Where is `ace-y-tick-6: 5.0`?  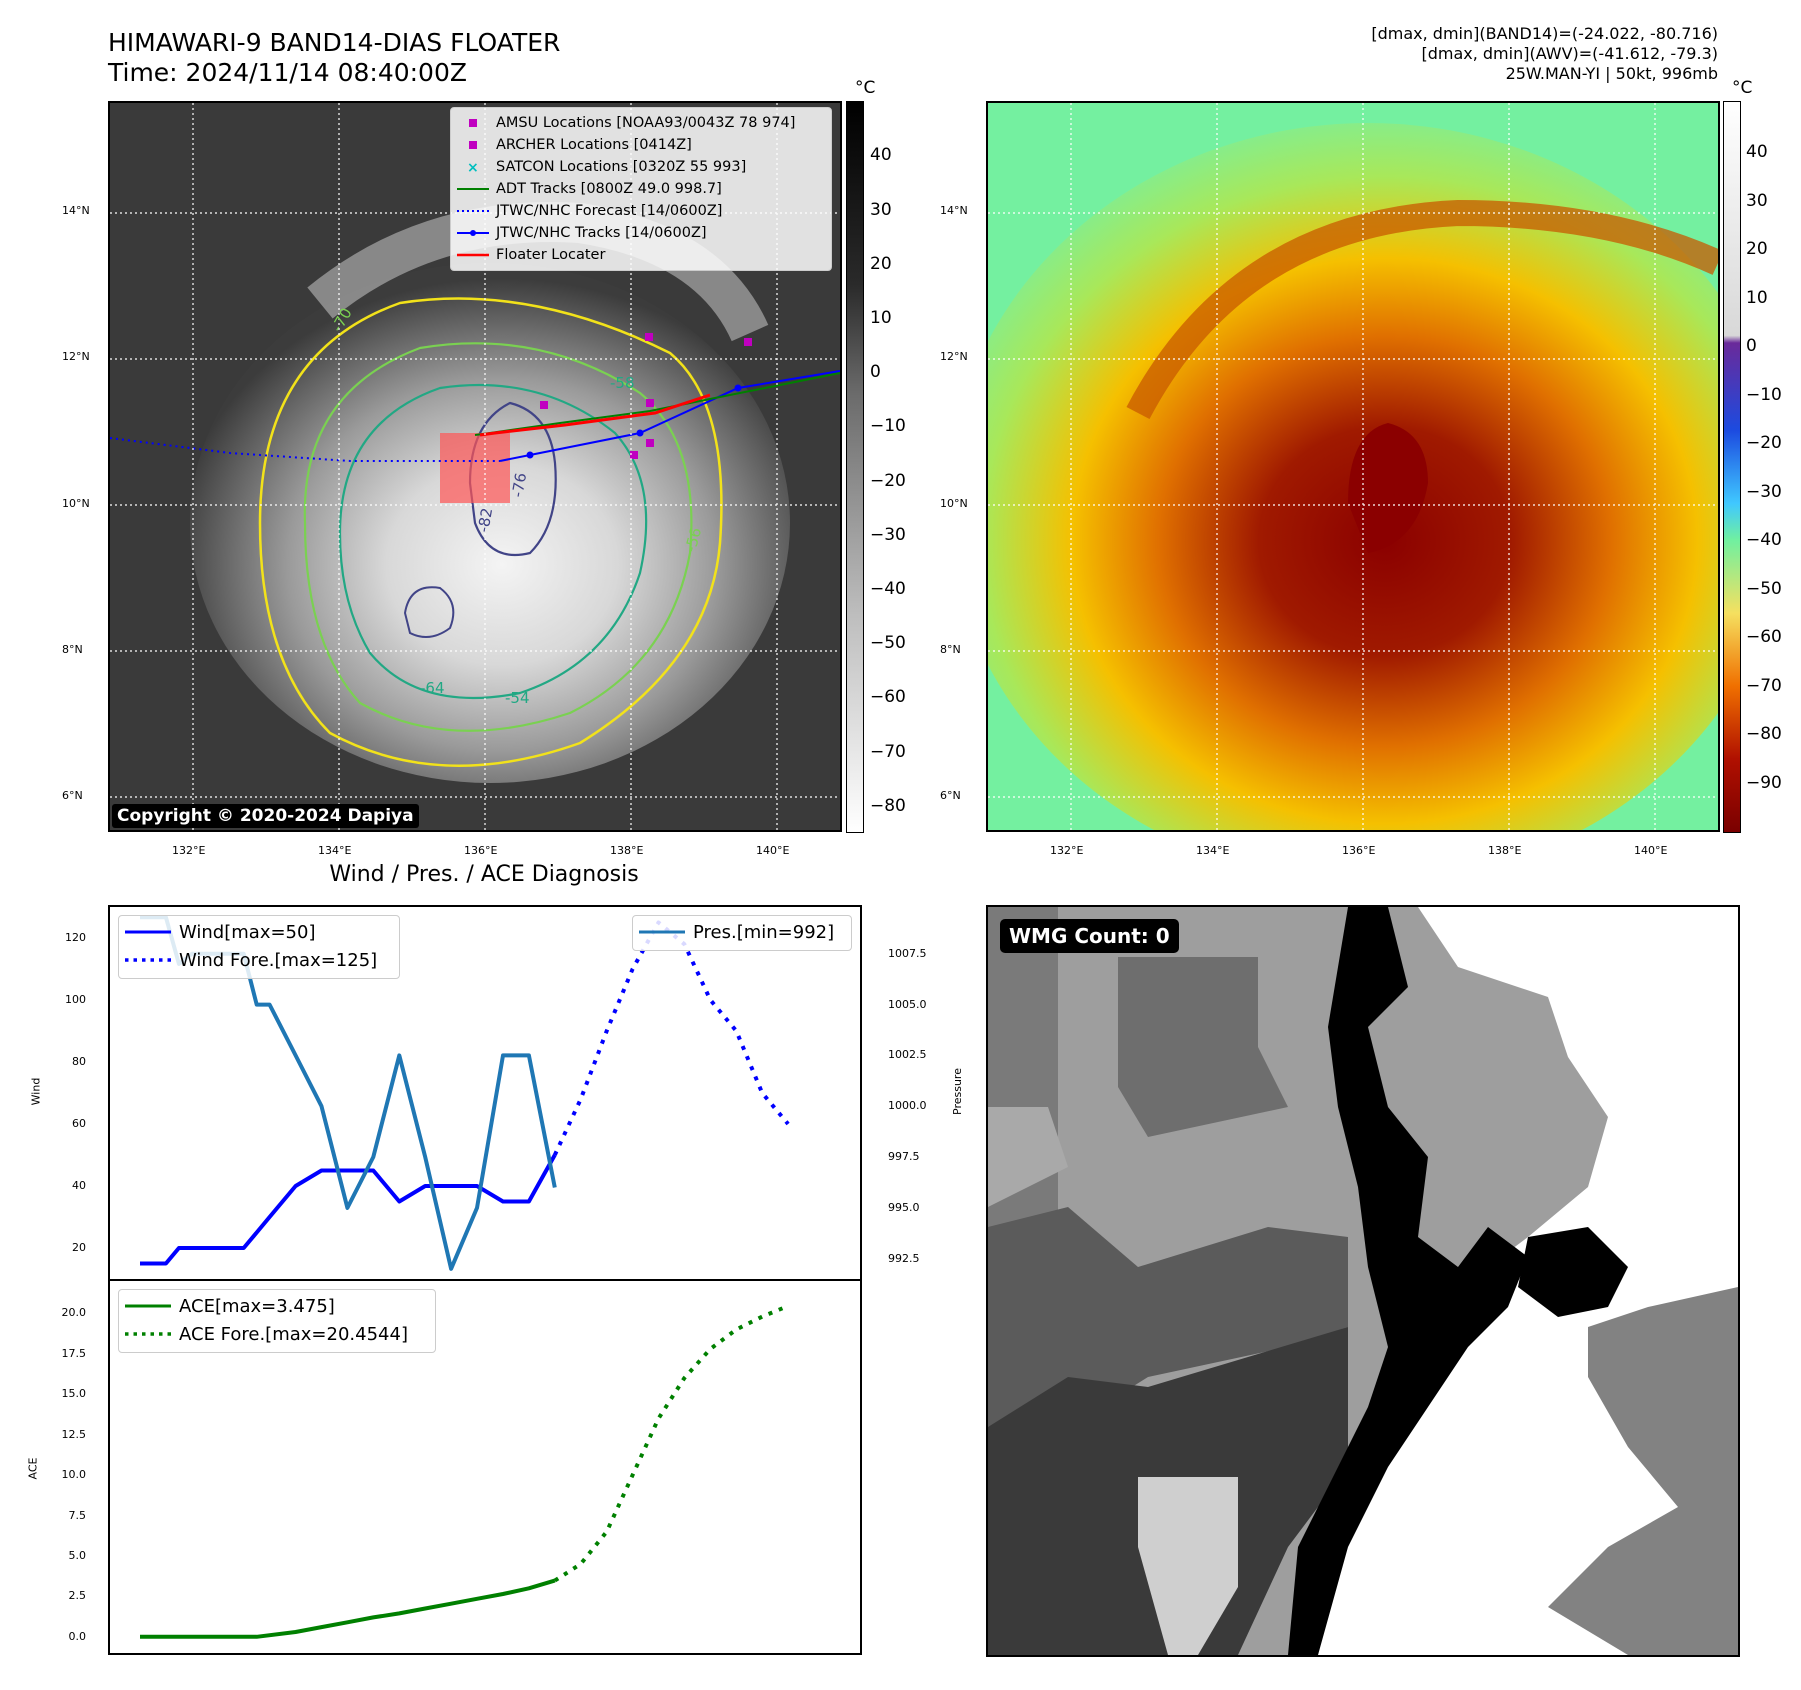
ace-y-tick-6: 5.0 is located at coordinates (77, 1555).